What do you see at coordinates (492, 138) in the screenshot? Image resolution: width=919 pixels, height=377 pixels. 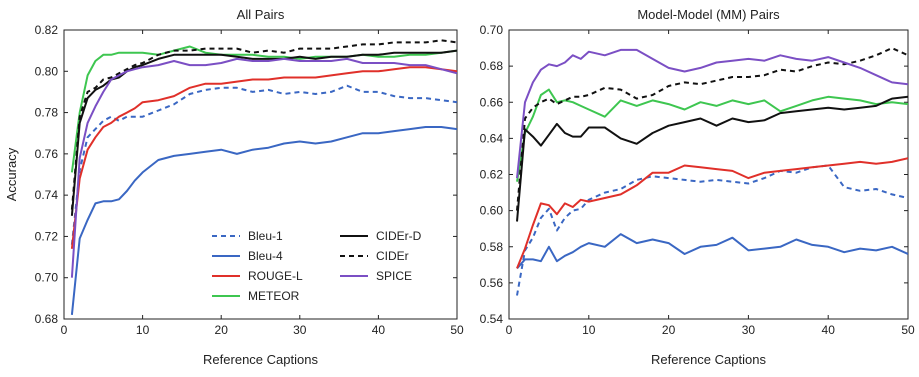 I see `y-tick-label: 0.64` at bounding box center [492, 138].